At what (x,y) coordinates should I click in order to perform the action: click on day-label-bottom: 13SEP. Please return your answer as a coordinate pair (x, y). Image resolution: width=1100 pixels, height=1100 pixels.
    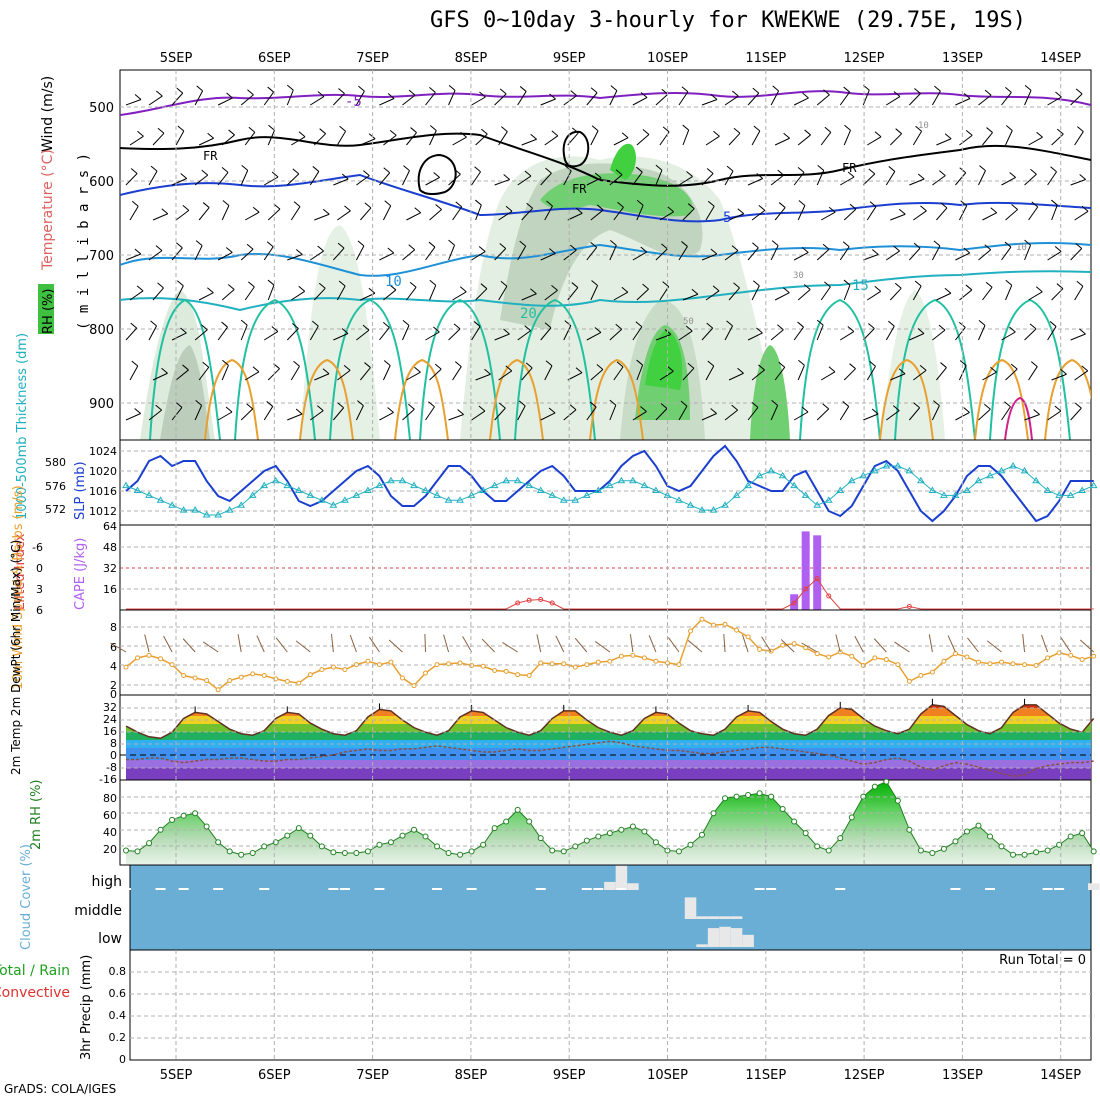
    Looking at the image, I should click on (962, 1075).